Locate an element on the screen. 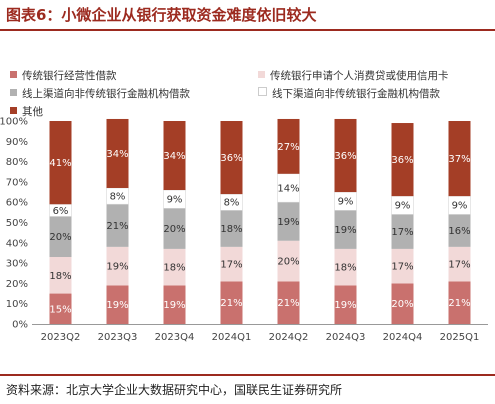 This screenshot has width=495, height=404. data-label: 41% is located at coordinates (60, 163).